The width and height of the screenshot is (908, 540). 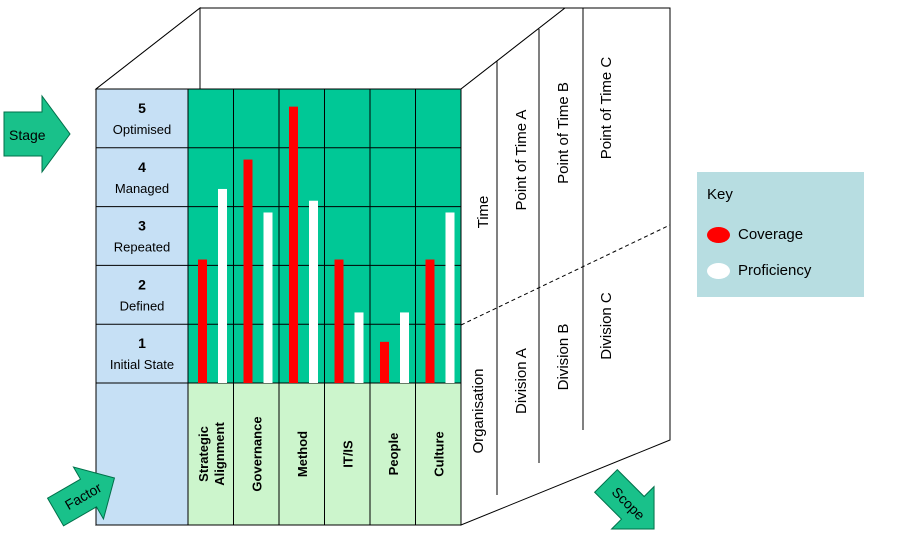 I want to click on scope-arrow-icon, so click(x=624, y=499).